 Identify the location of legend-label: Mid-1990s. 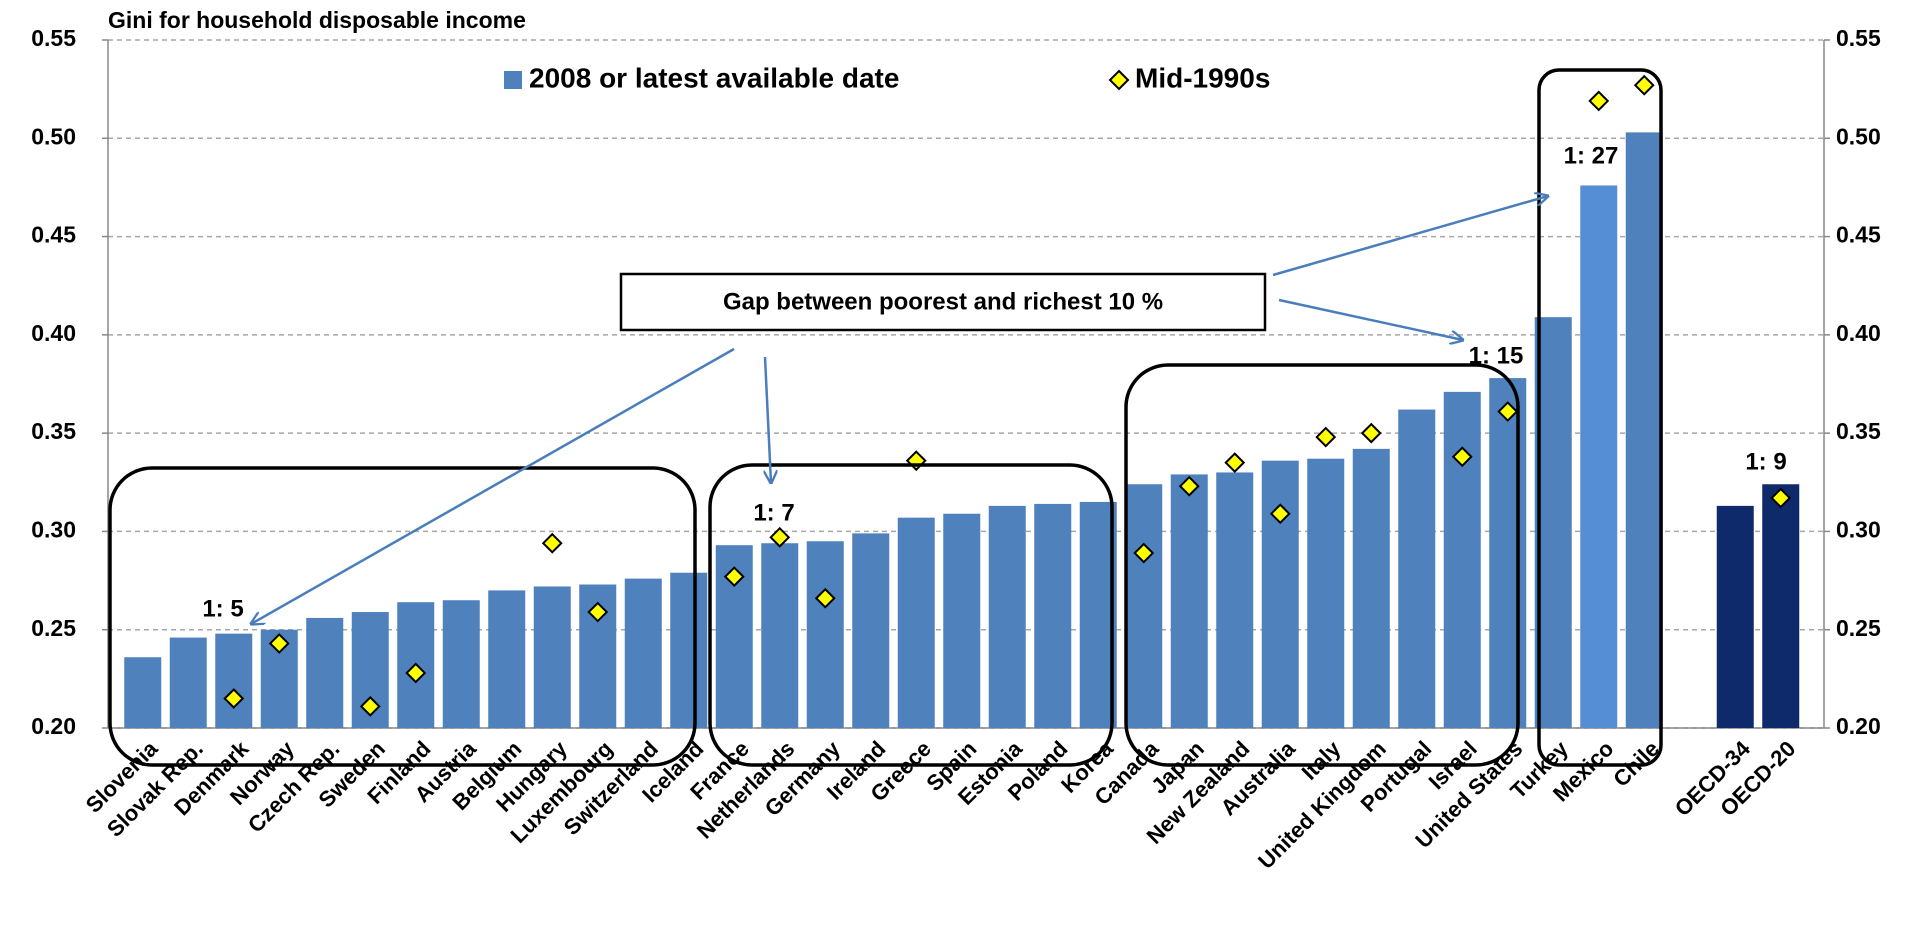
(1202, 77).